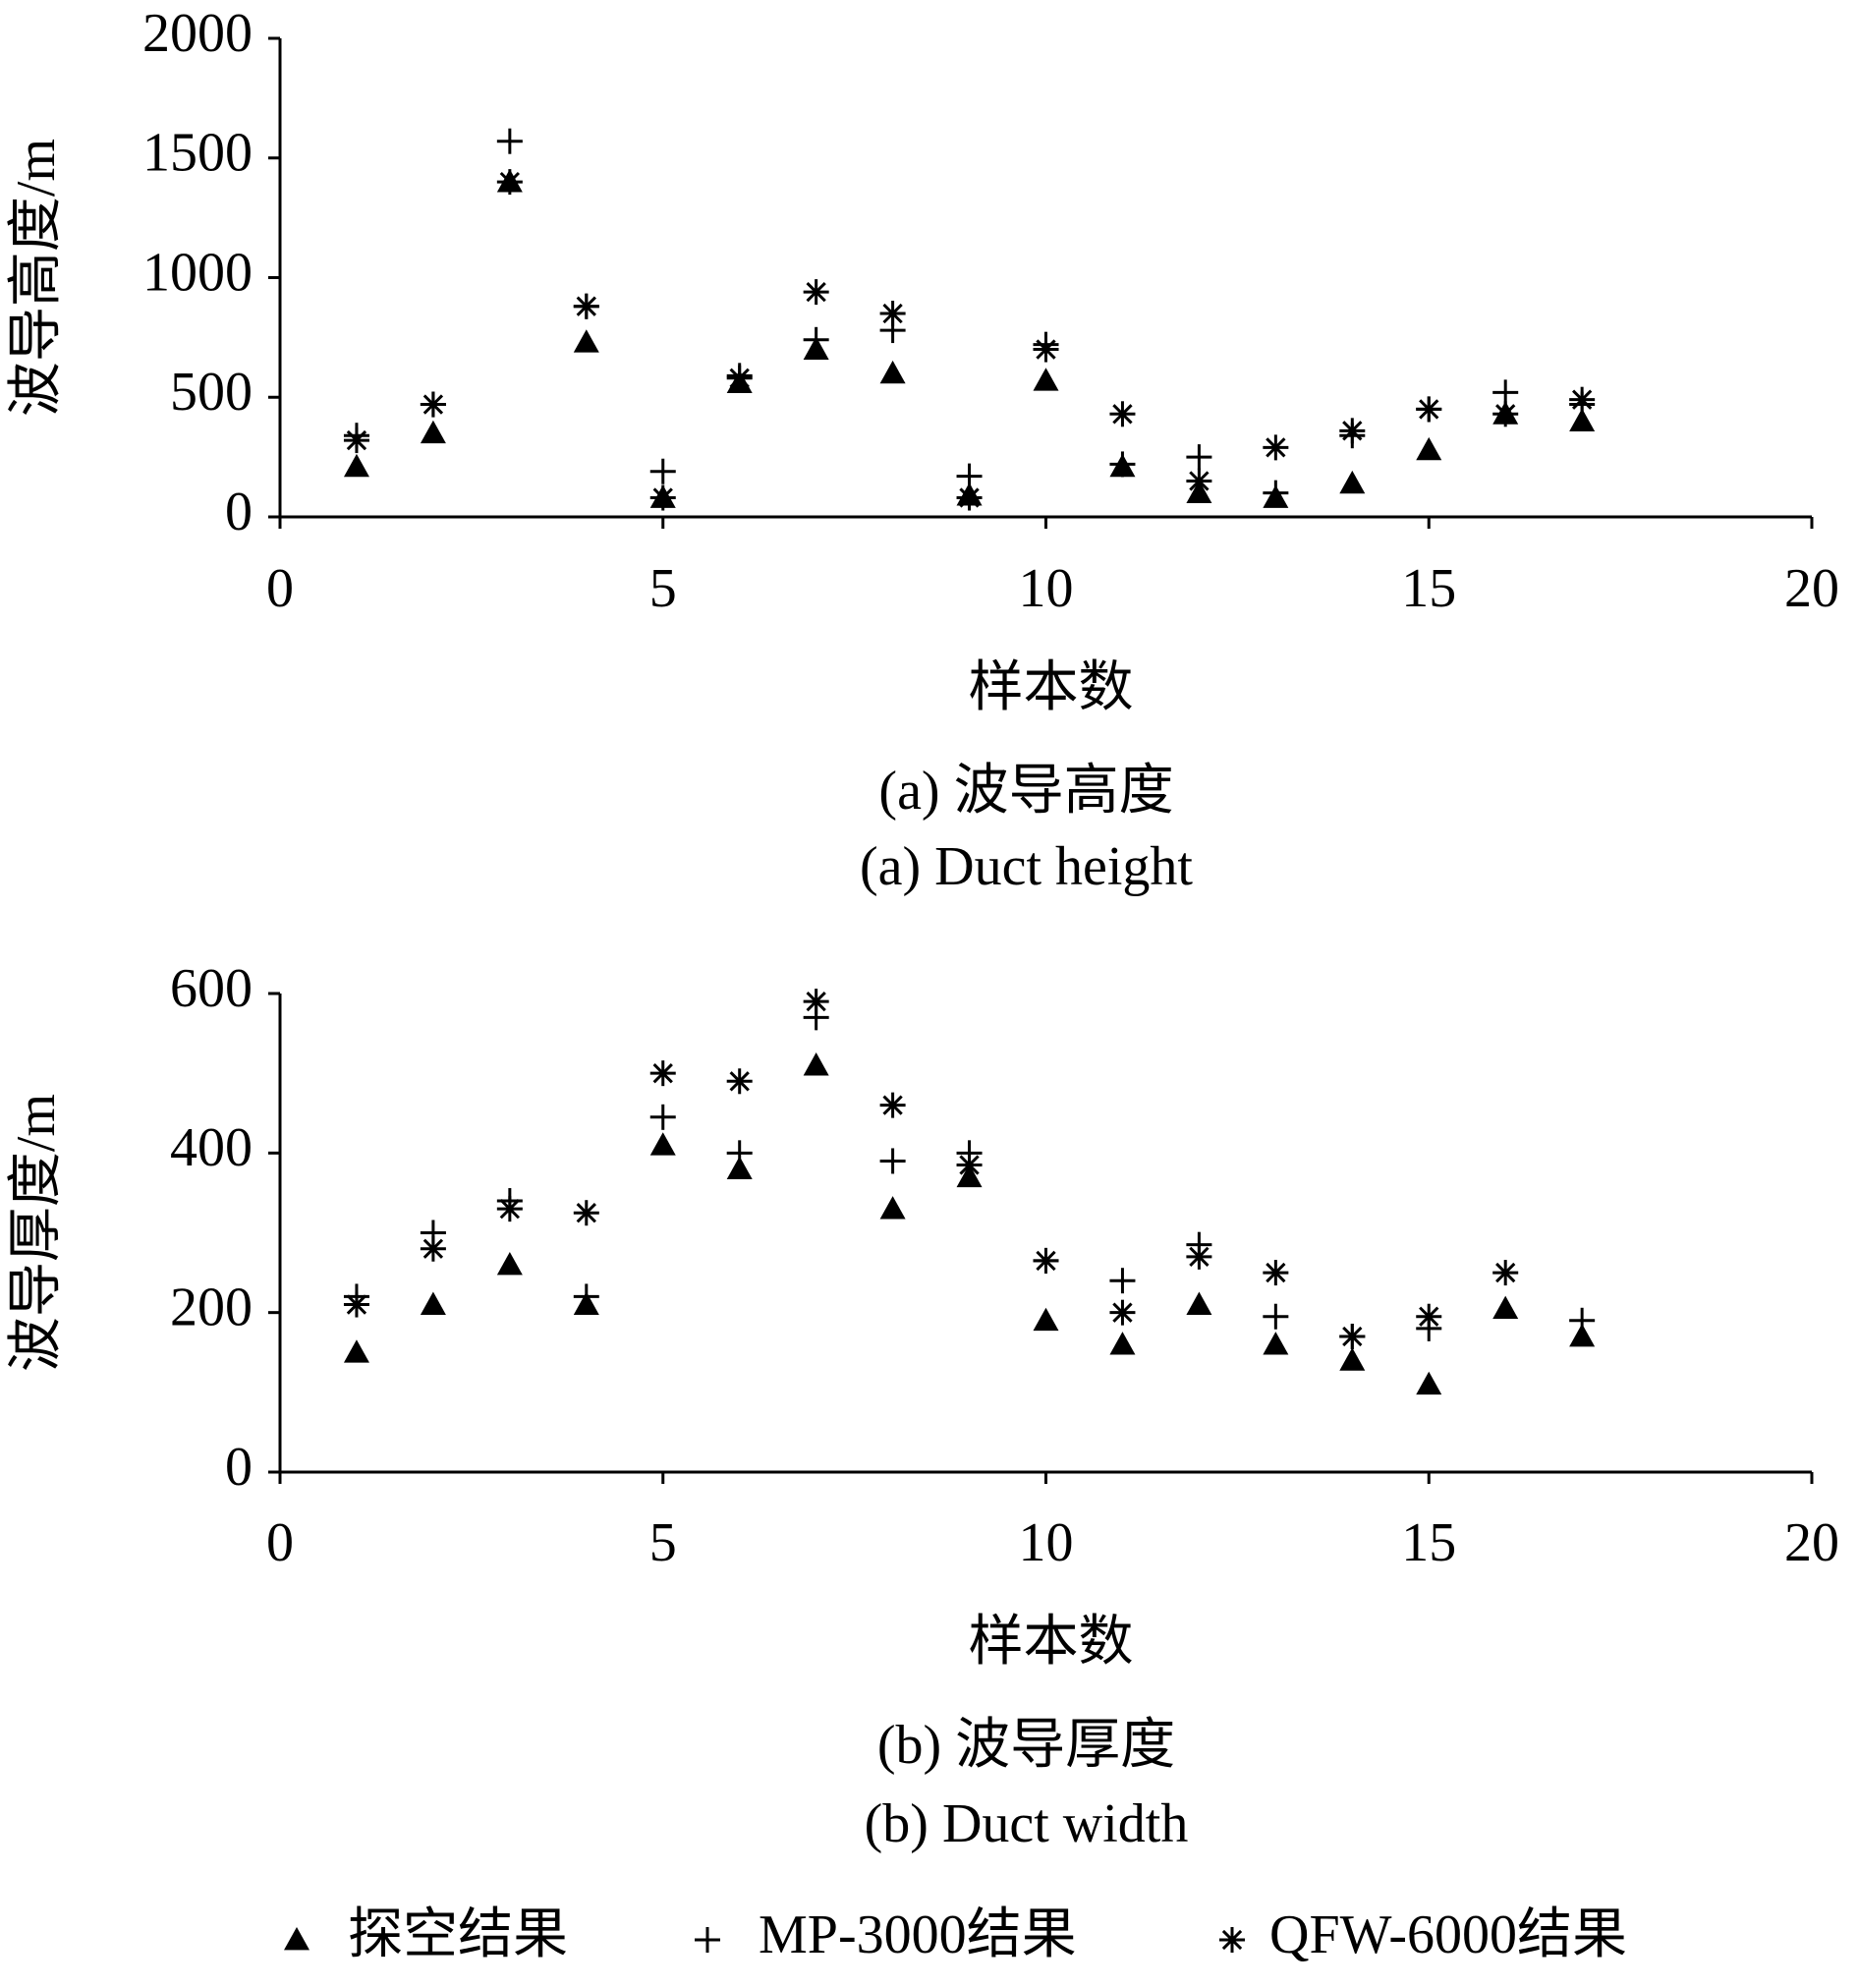  I want to click on y-tick-label: 200, so click(211, 1308).